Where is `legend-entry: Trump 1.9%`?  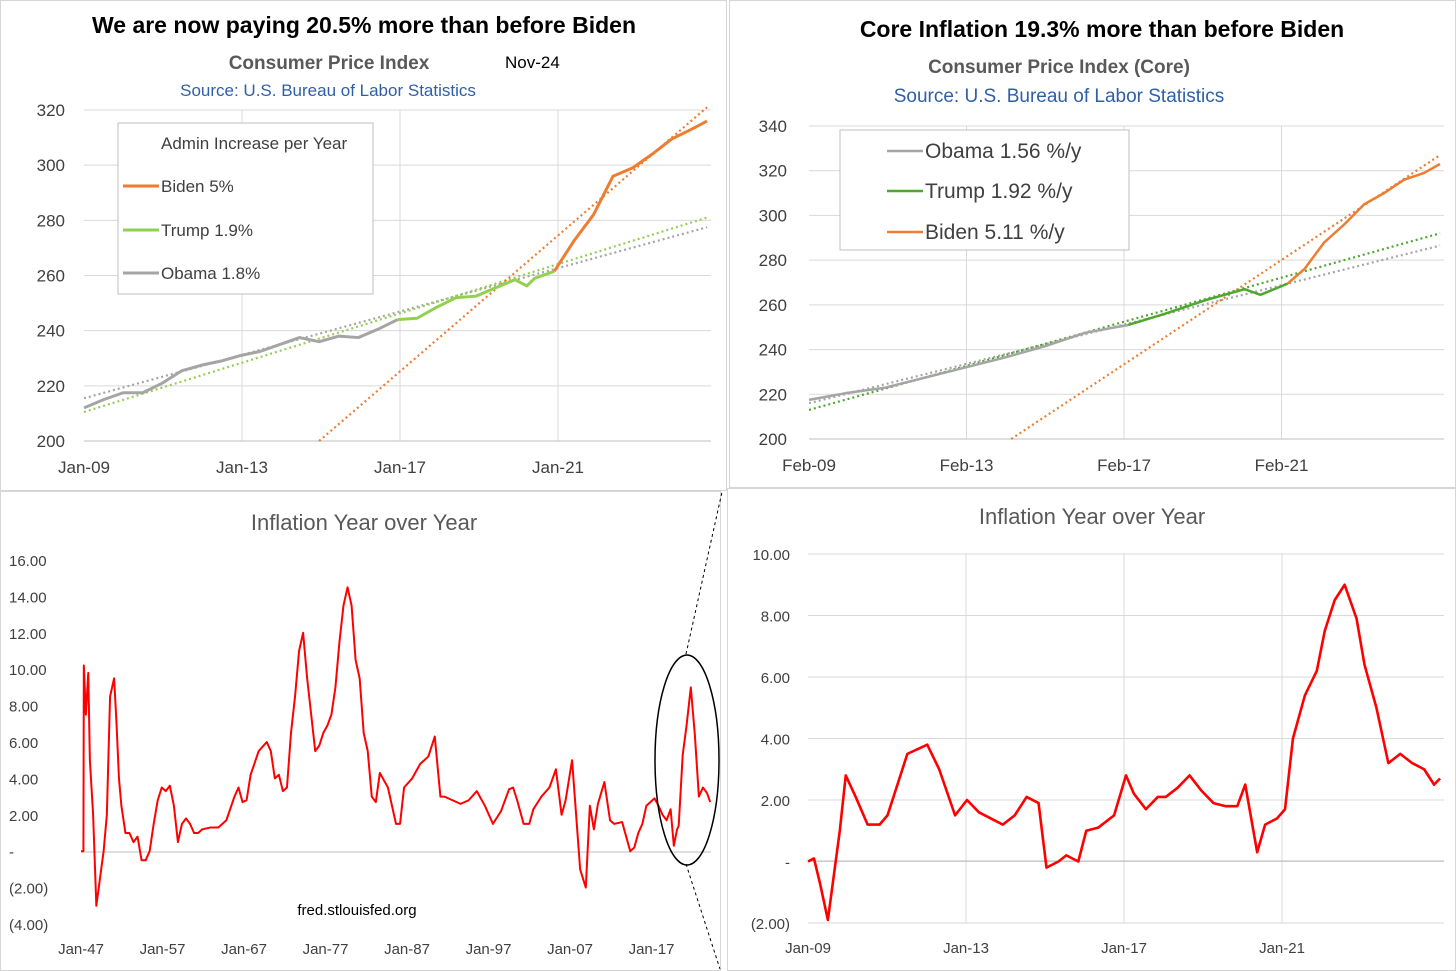
legend-entry: Trump 1.9% is located at coordinates (207, 230).